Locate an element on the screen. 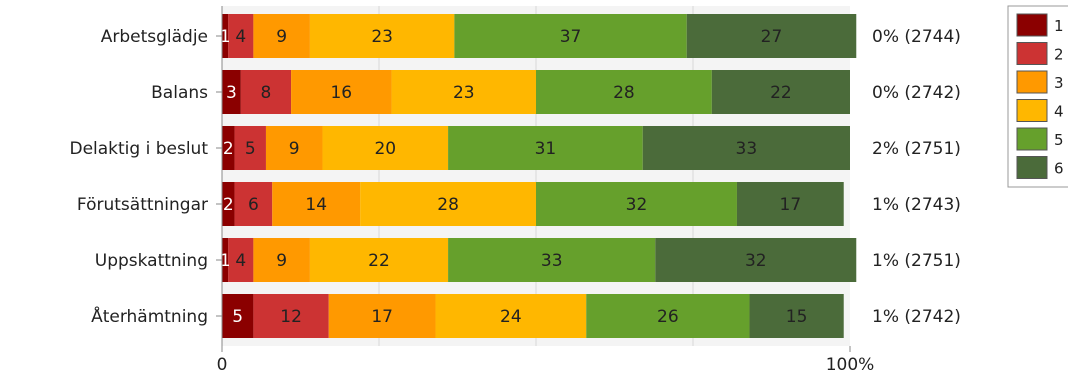 This screenshot has width=1068, height=374. x-tick-label: 0 is located at coordinates (222, 362).